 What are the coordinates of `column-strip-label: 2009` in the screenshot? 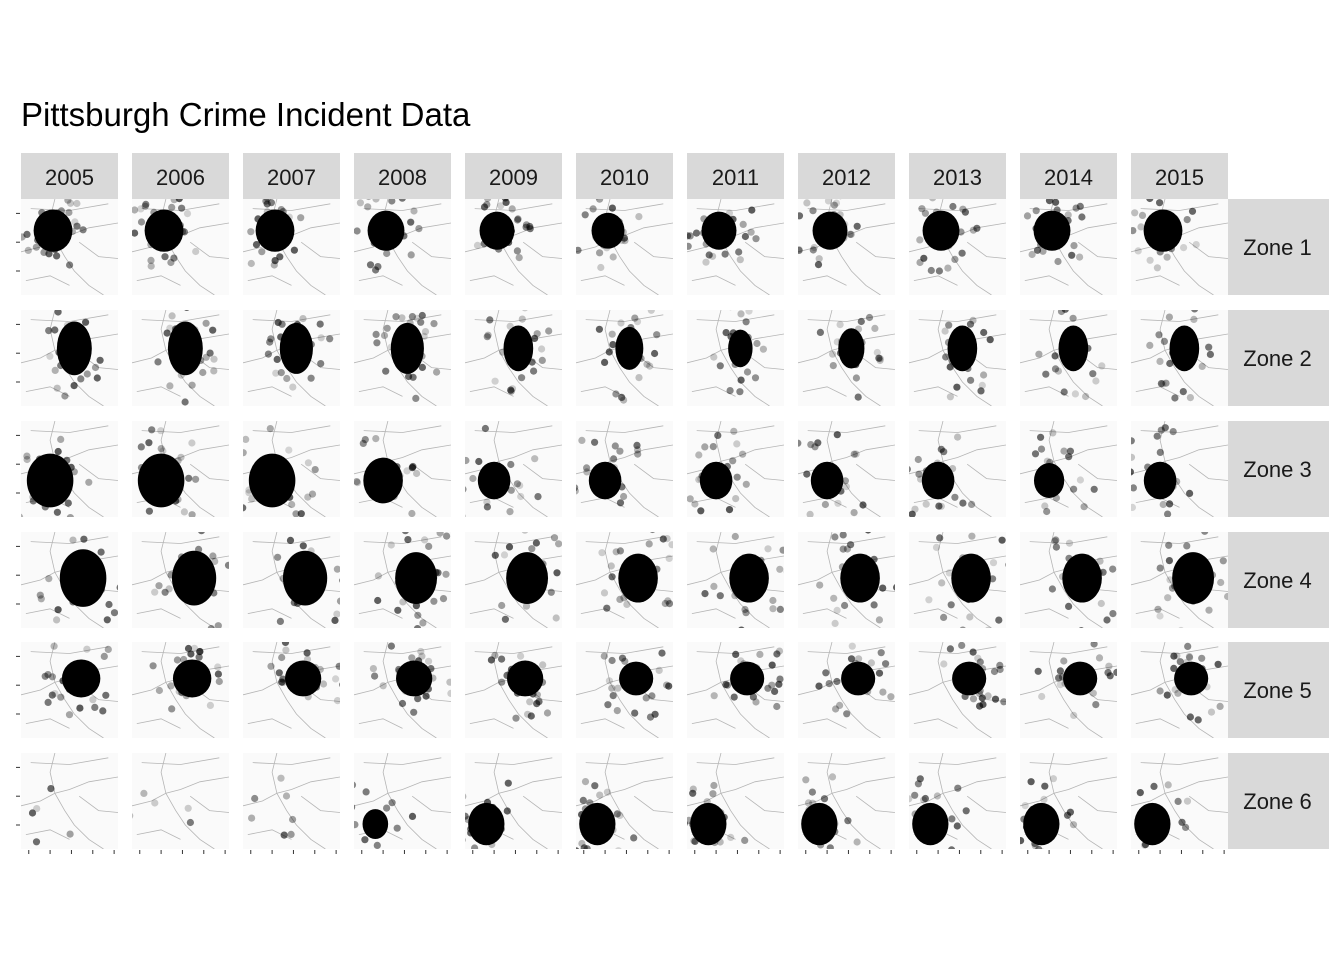 It's located at (513, 177).